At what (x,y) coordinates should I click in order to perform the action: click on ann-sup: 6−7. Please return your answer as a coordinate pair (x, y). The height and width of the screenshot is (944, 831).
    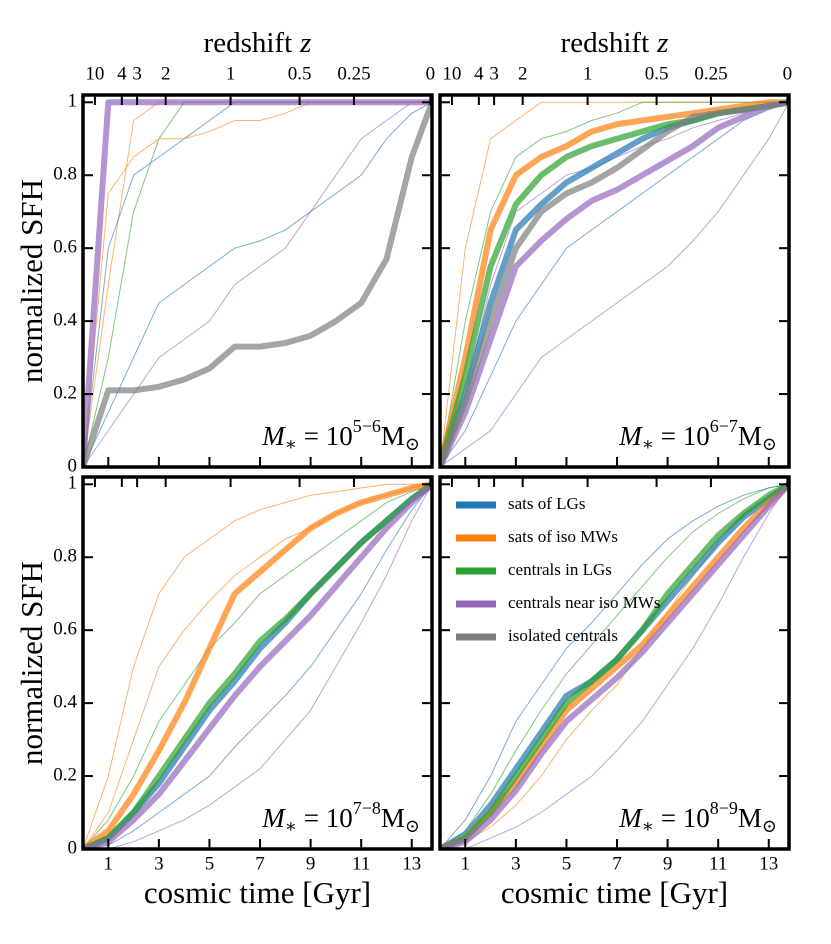
    Looking at the image, I should click on (724, 426).